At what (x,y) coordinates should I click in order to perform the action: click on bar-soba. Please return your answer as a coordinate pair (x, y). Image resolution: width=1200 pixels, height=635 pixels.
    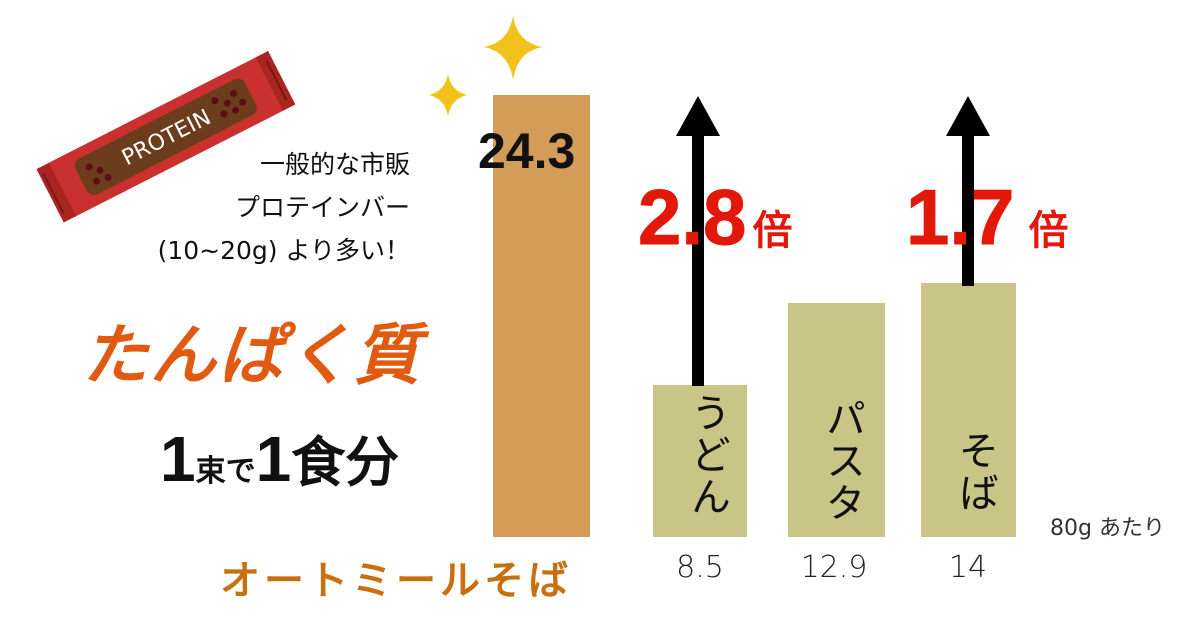
    Looking at the image, I should click on (968, 410).